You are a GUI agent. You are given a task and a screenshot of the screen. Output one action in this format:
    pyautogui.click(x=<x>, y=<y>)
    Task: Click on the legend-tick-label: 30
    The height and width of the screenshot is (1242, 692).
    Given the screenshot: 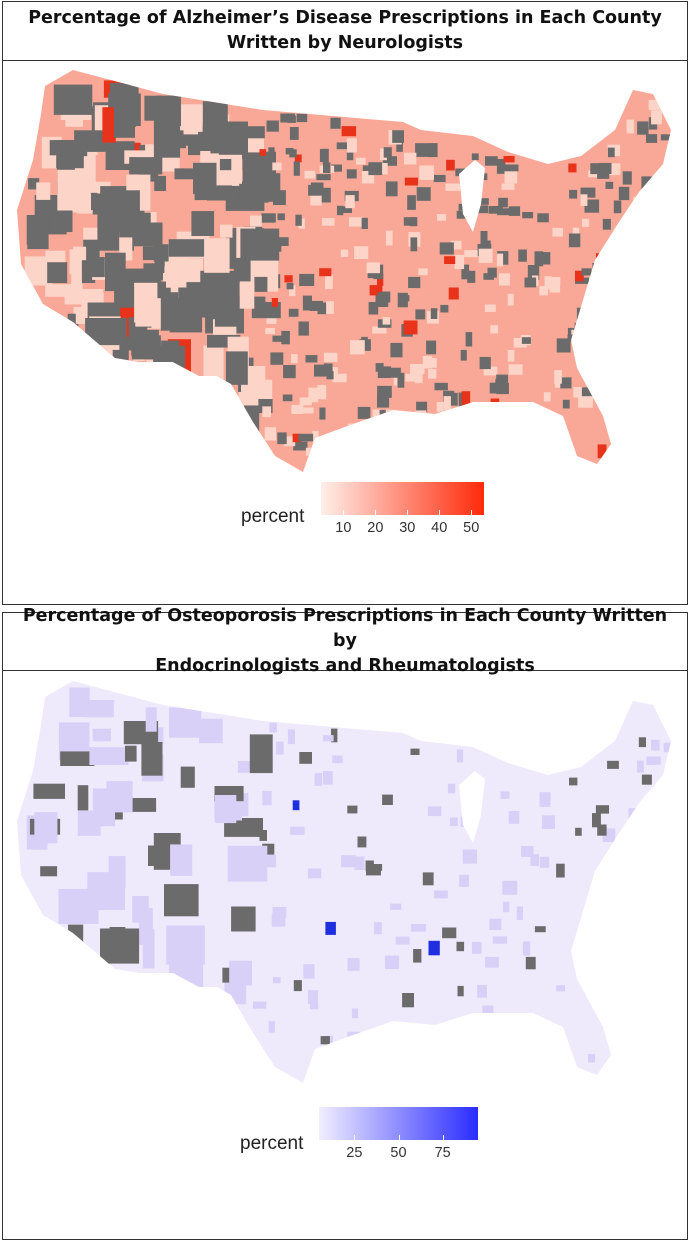 What is the action you would take?
    pyautogui.click(x=407, y=528)
    